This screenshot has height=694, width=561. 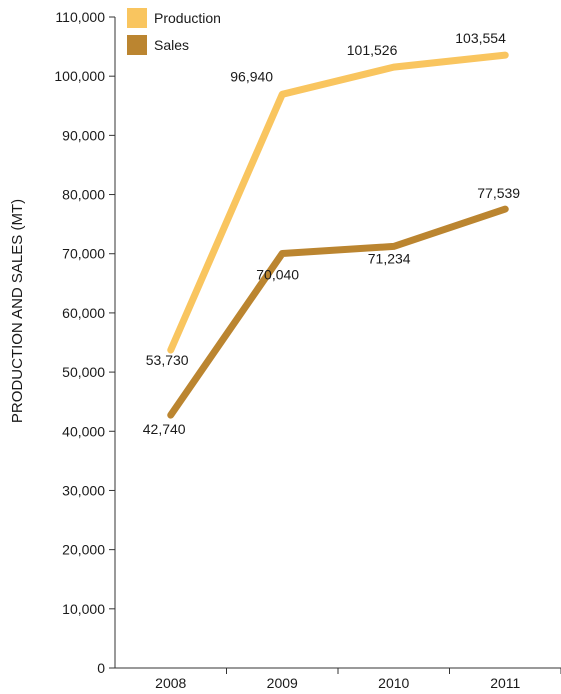 What do you see at coordinates (167, 360) in the screenshot?
I see `data-label-production: 53,730` at bounding box center [167, 360].